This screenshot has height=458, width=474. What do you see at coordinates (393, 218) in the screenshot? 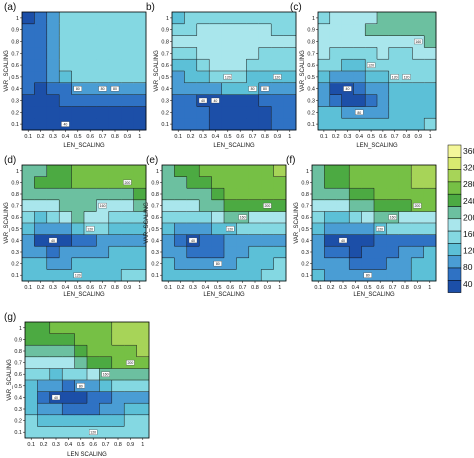
I see `contour-label: 160` at bounding box center [393, 218].